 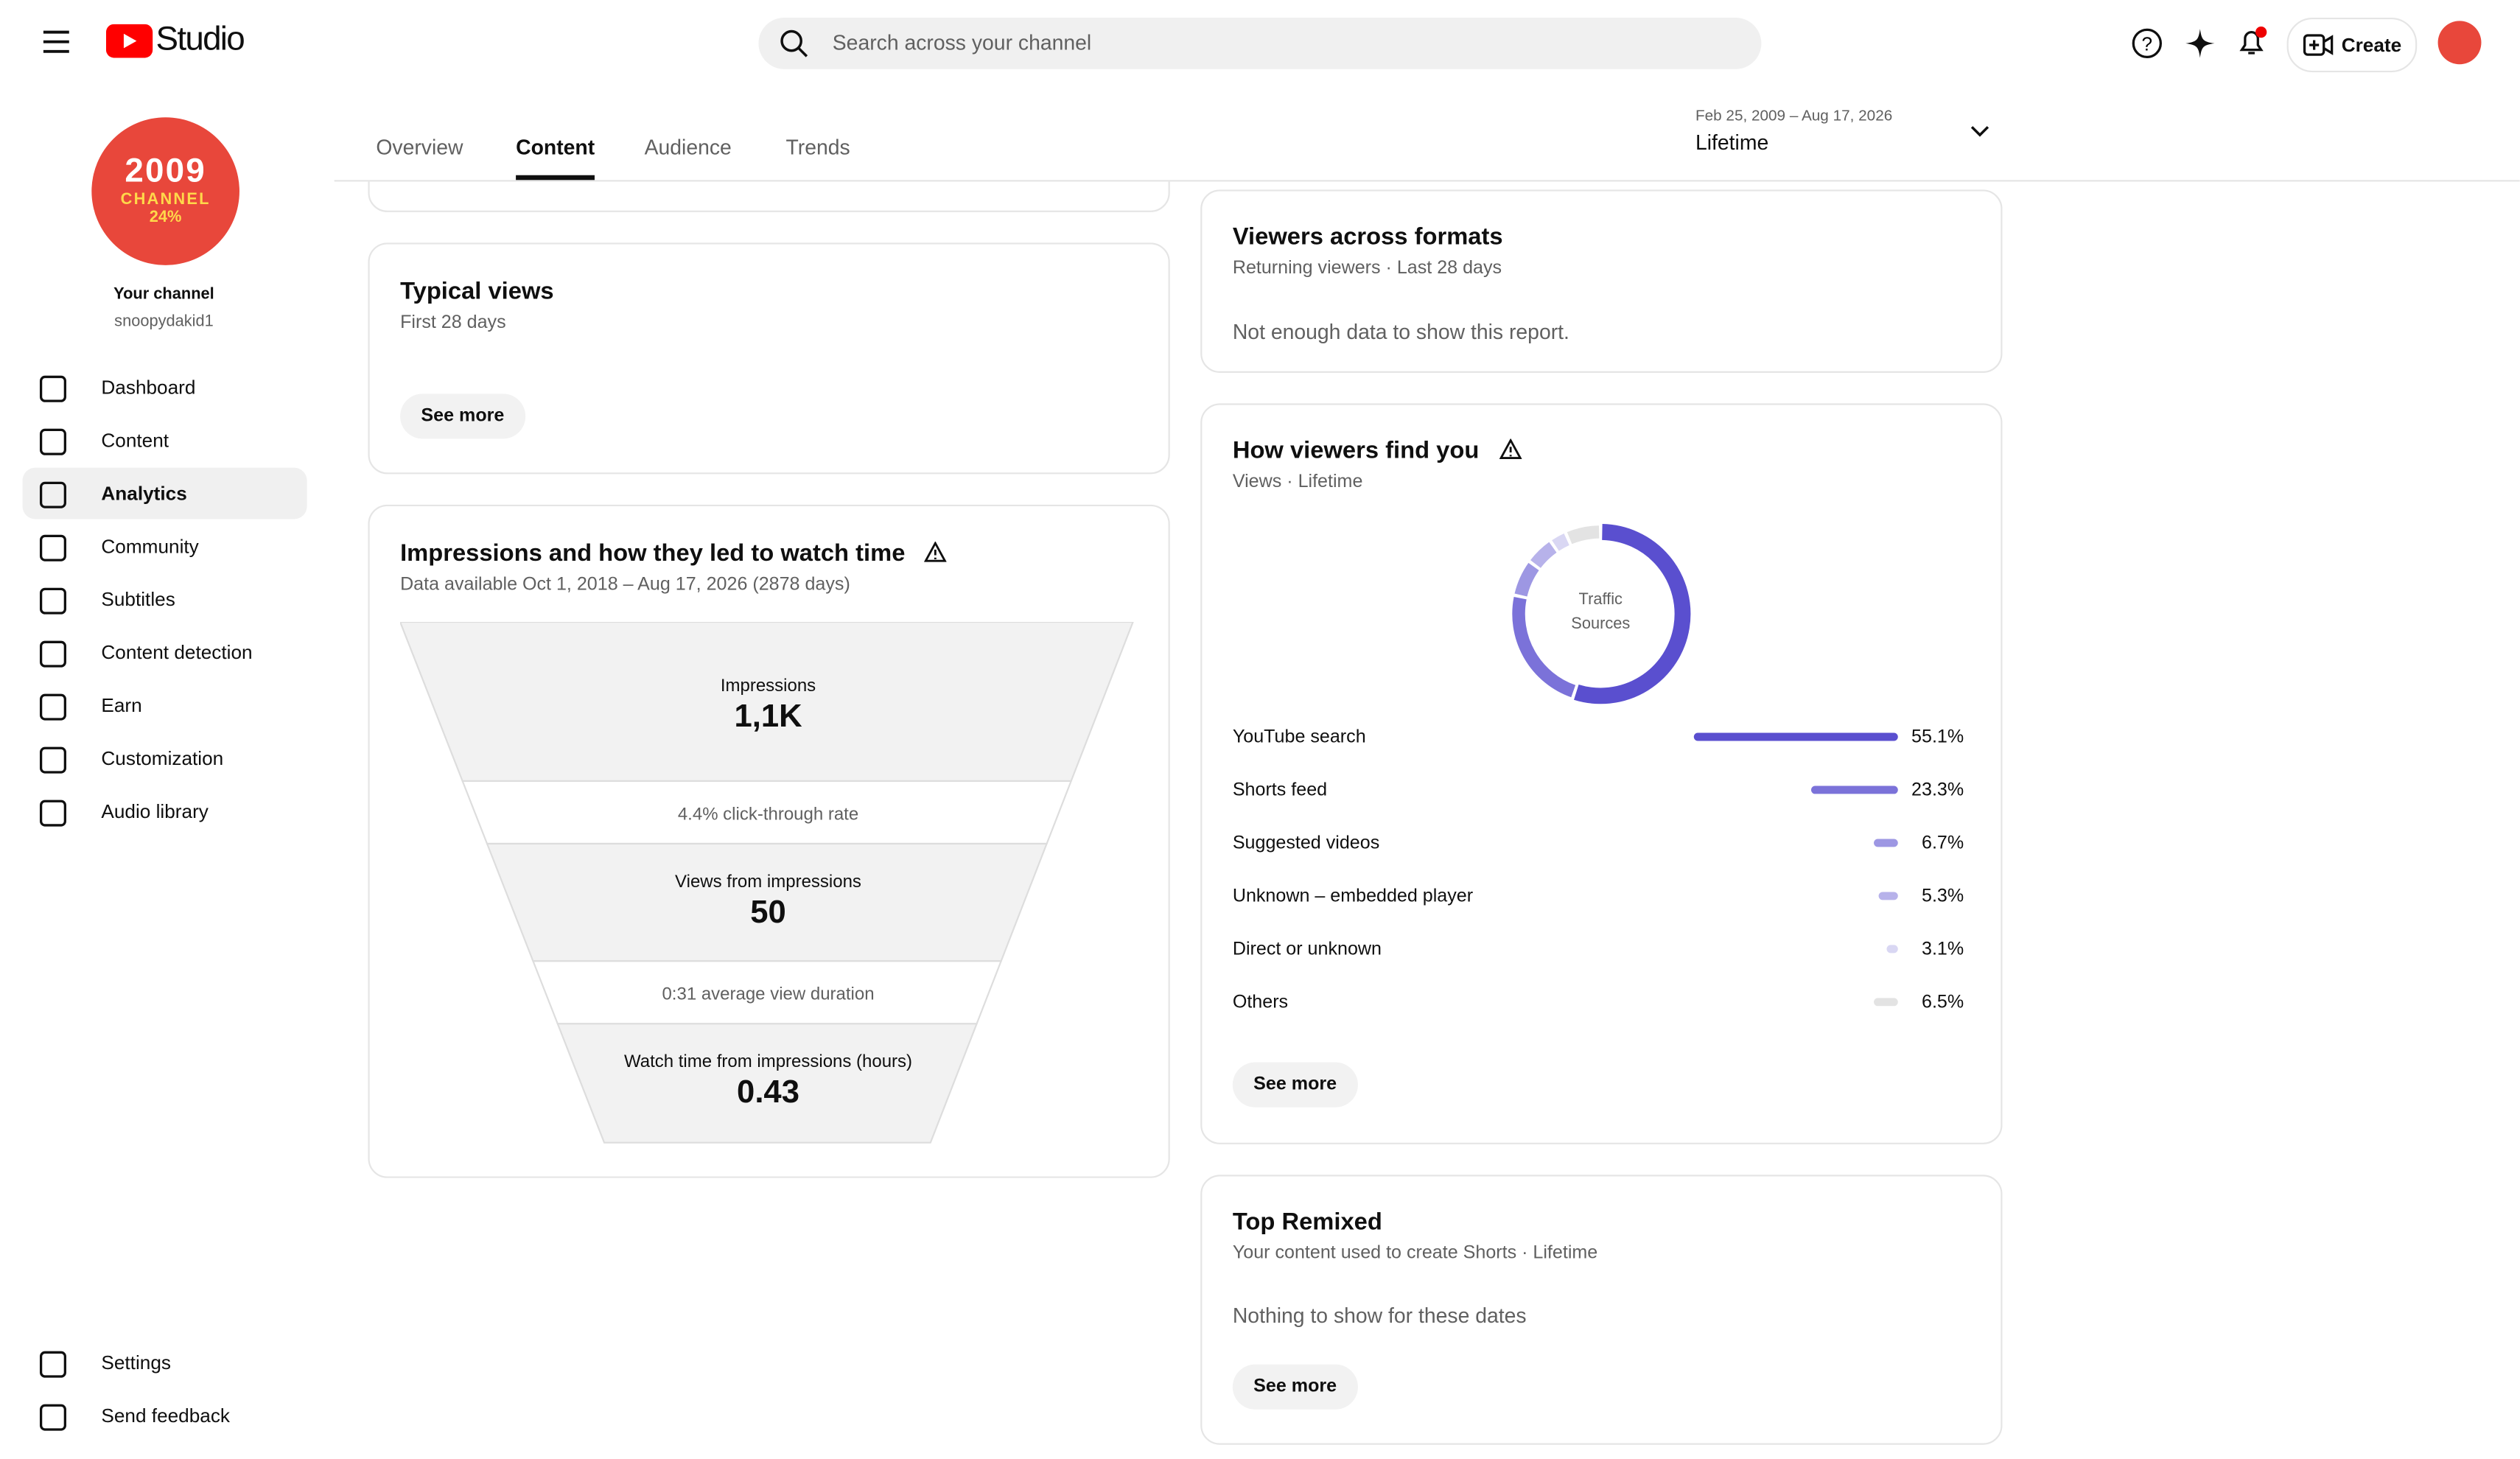 I want to click on nav-item: Community, so click(x=165, y=547).